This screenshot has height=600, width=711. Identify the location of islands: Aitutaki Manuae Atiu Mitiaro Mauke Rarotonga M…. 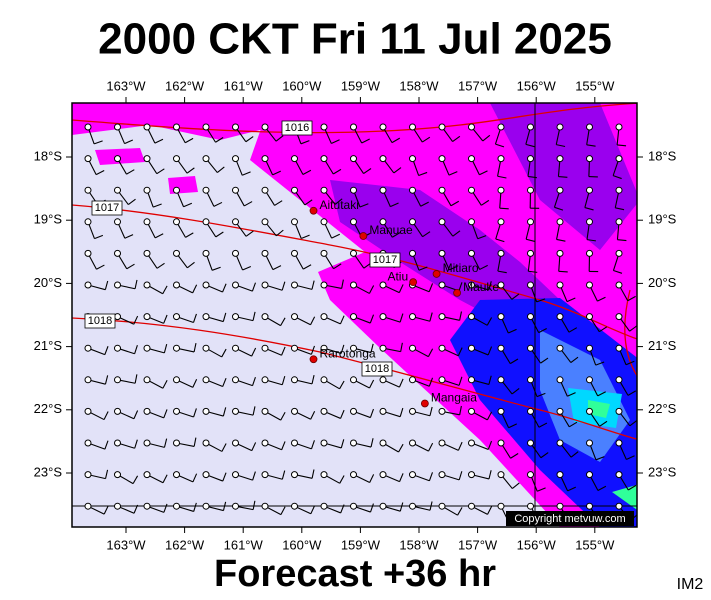
(404, 303).